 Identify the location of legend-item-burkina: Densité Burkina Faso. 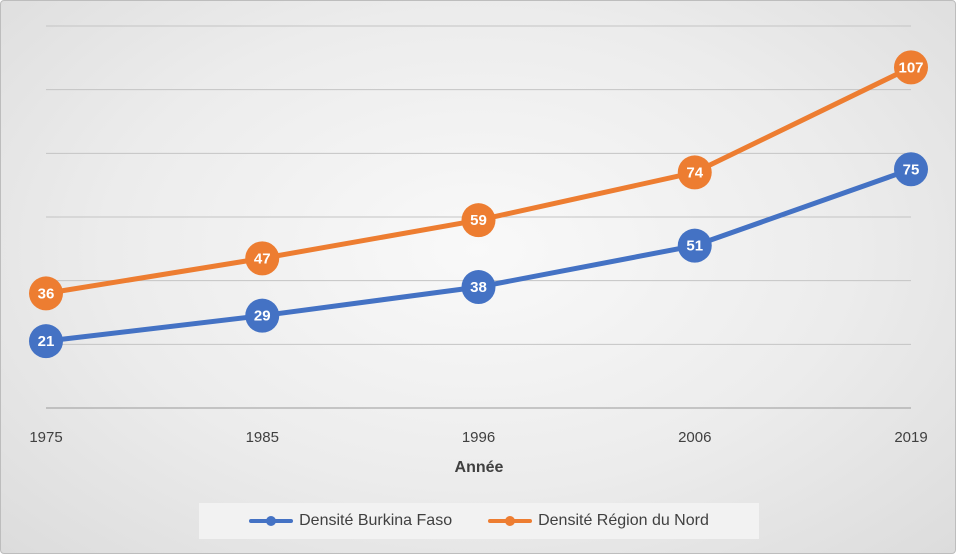
(350, 521).